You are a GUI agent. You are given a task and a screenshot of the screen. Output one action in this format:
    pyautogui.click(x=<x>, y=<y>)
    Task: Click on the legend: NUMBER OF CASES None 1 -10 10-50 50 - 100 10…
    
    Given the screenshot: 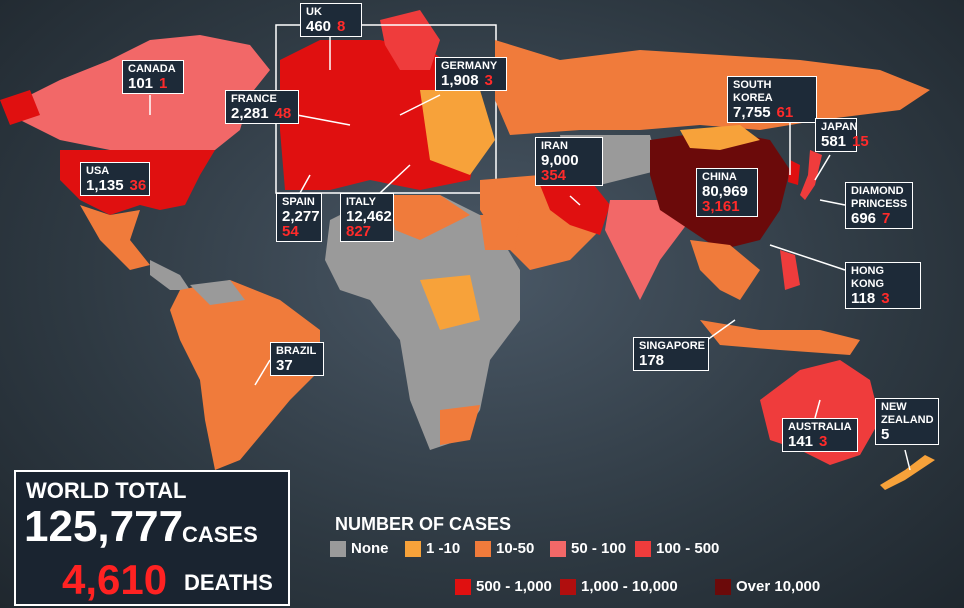 What is the action you would take?
    pyautogui.click(x=595, y=559)
    